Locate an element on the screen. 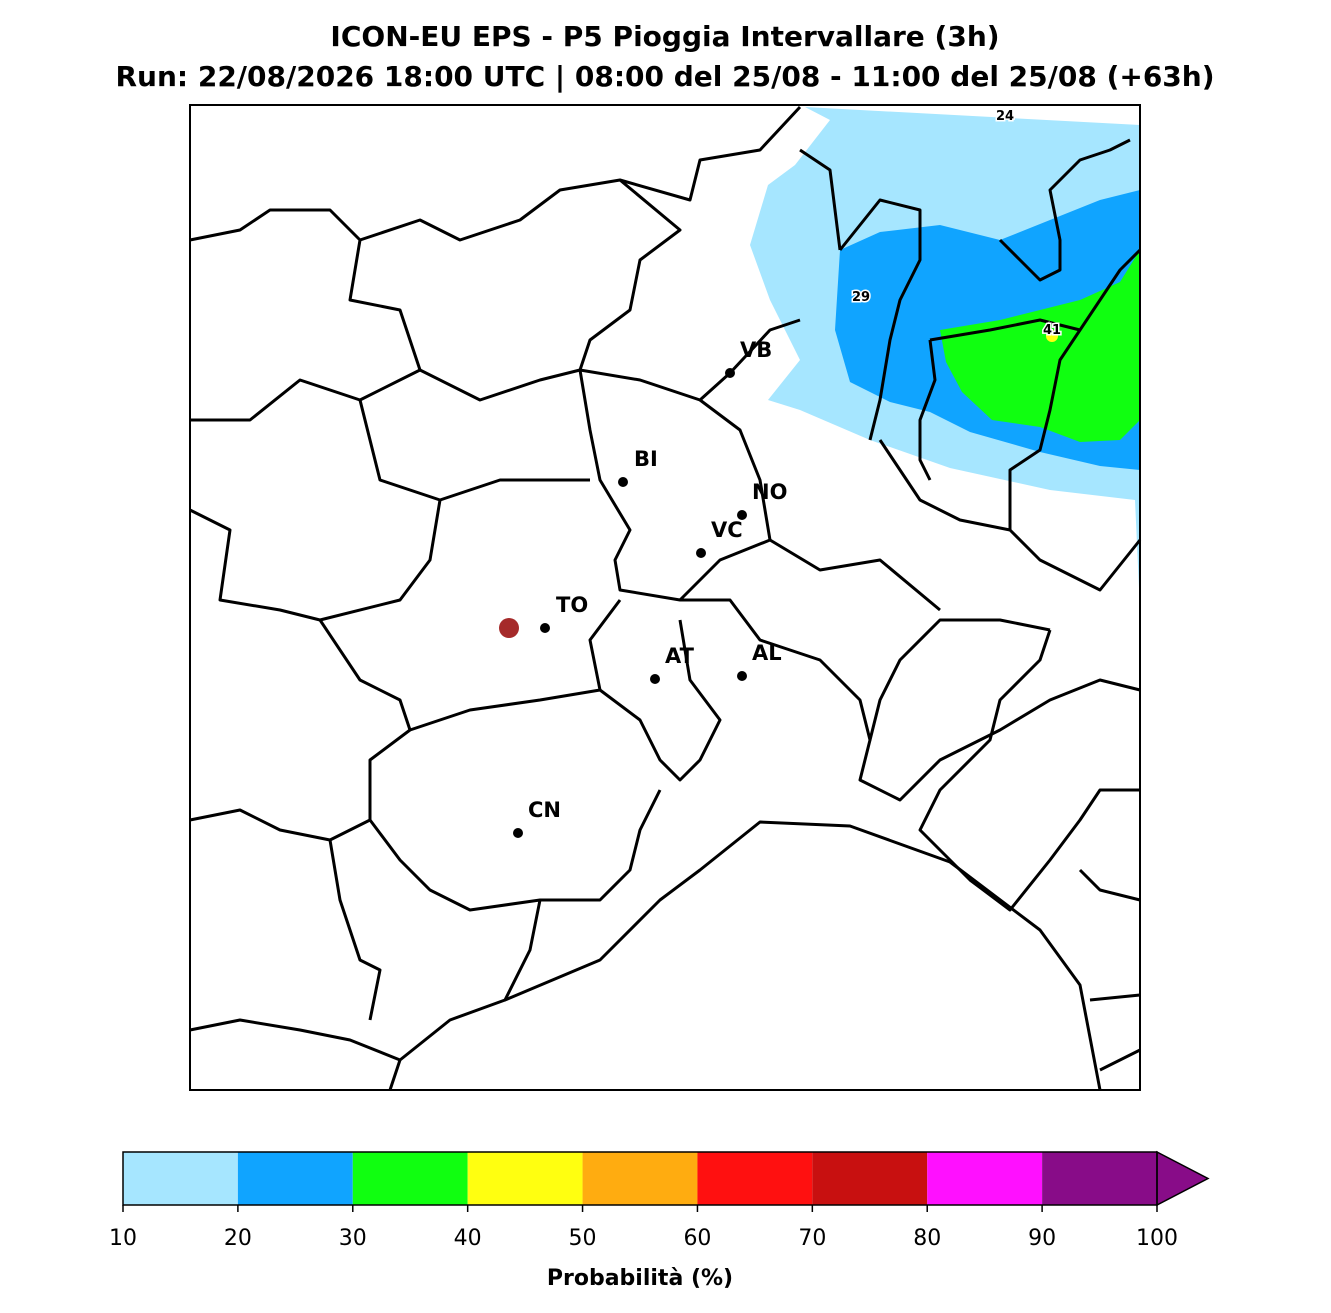  city-label: CN is located at coordinates (544, 810).